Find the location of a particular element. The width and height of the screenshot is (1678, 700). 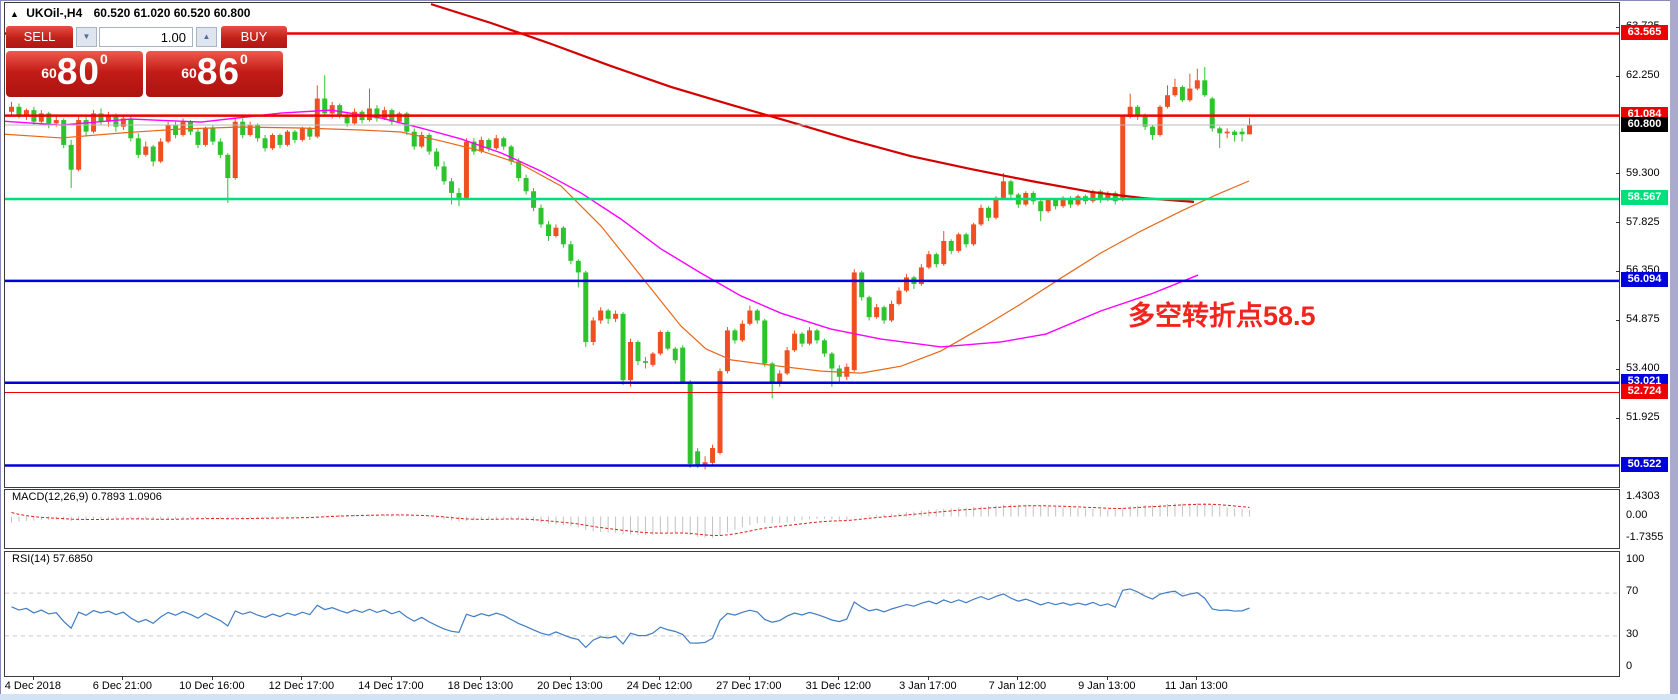

volume-decrease-button: ▼ is located at coordinates (86, 37).